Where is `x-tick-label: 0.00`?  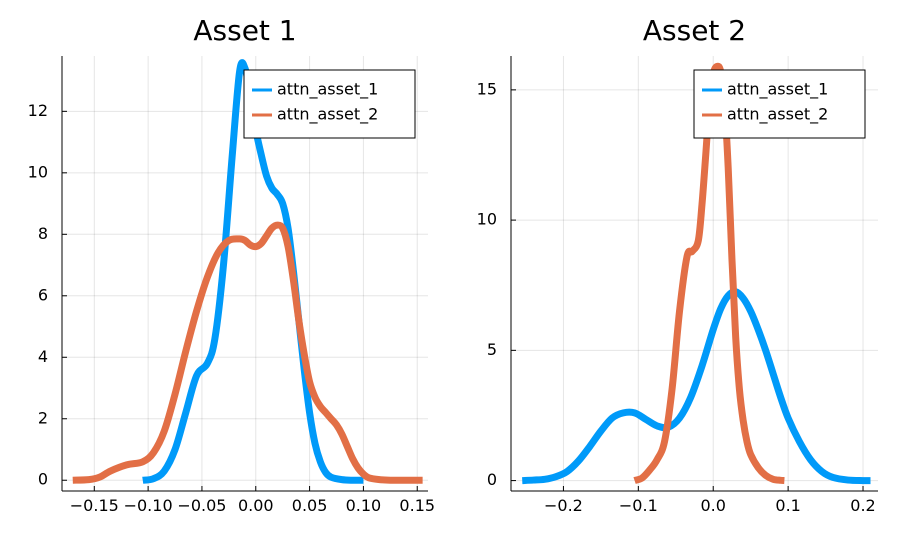 x-tick-label: 0.00 is located at coordinates (256, 505).